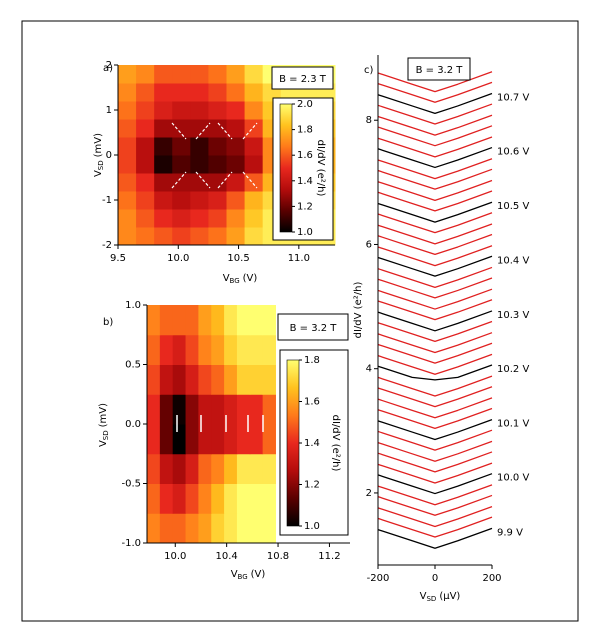  What do you see at coordinates (369, 120) in the screenshot?
I see `y-tick-label: 8` at bounding box center [369, 120].